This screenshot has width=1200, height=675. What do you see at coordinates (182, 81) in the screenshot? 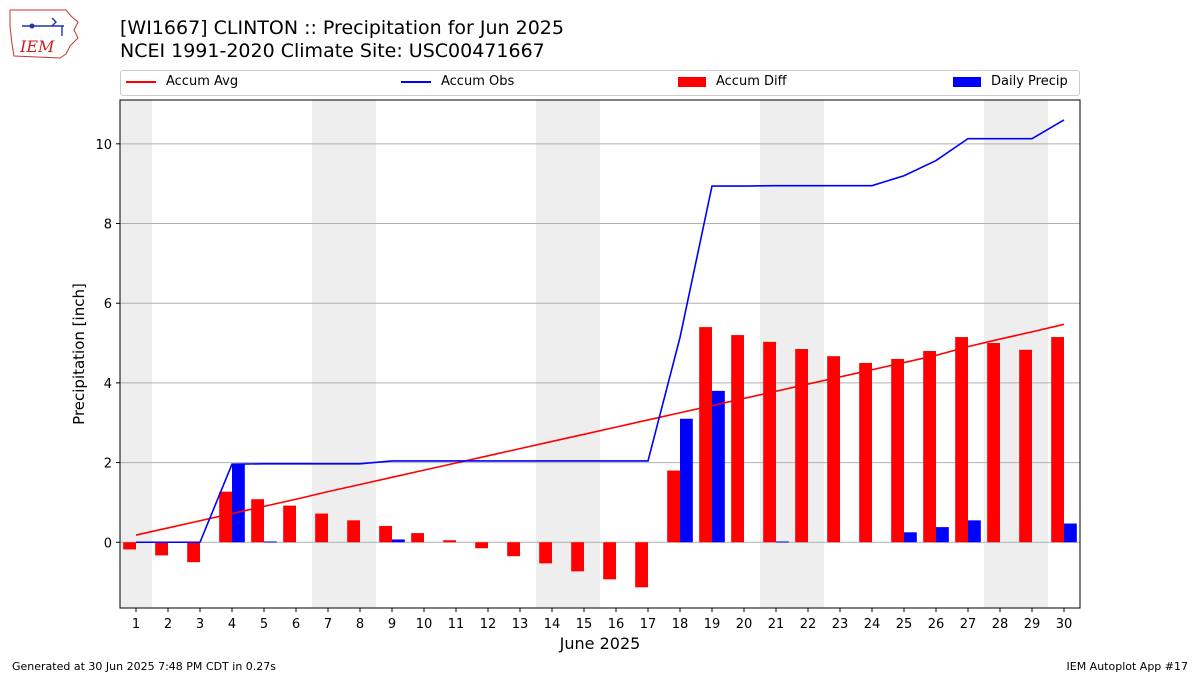
I see `legend-item-accum-avg: Accum Avg` at bounding box center [182, 81].